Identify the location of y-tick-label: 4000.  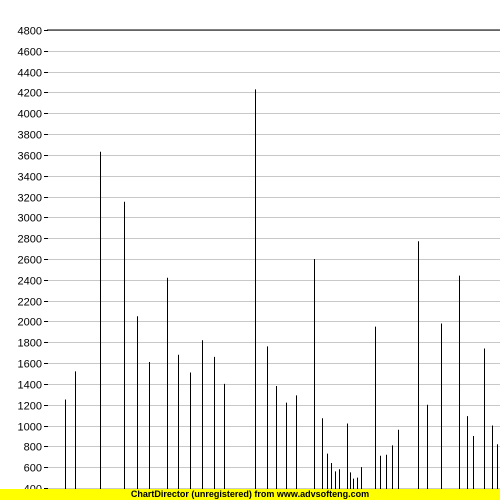
(30, 115).